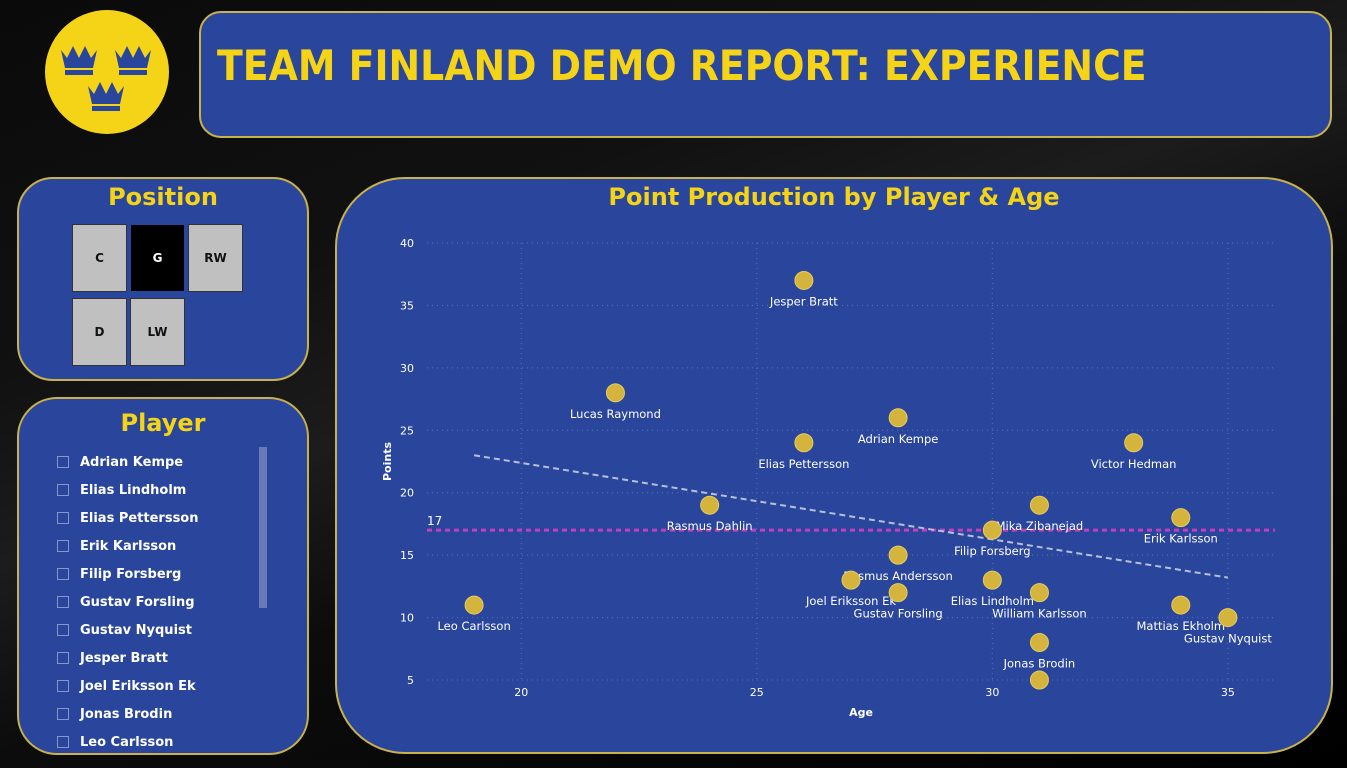  Describe the element at coordinates (473, 626) in the screenshot. I see `data-point-label: Leo Carlsson` at that location.